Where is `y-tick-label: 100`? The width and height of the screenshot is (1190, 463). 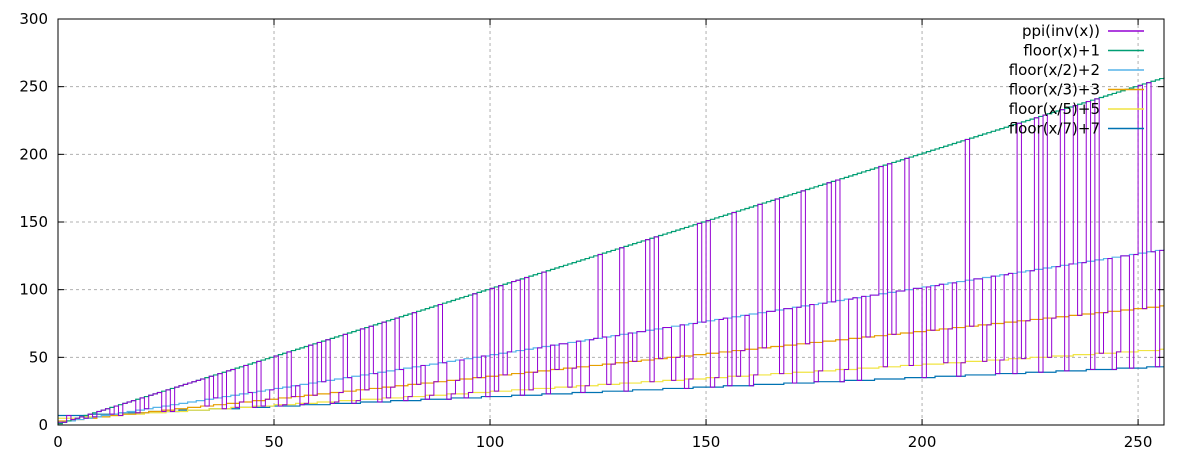 y-tick-label: 100 is located at coordinates (33, 290).